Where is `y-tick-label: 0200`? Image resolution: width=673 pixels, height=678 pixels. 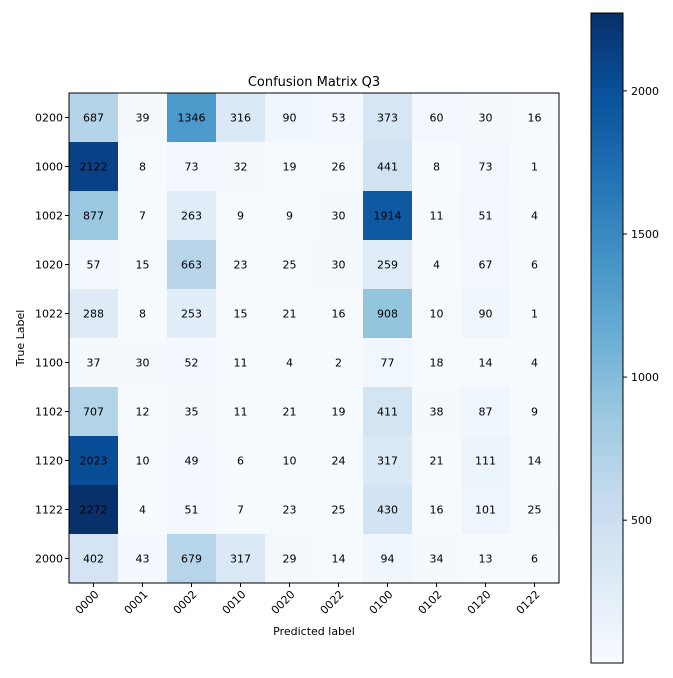 y-tick-label: 0200 is located at coordinates (49, 118).